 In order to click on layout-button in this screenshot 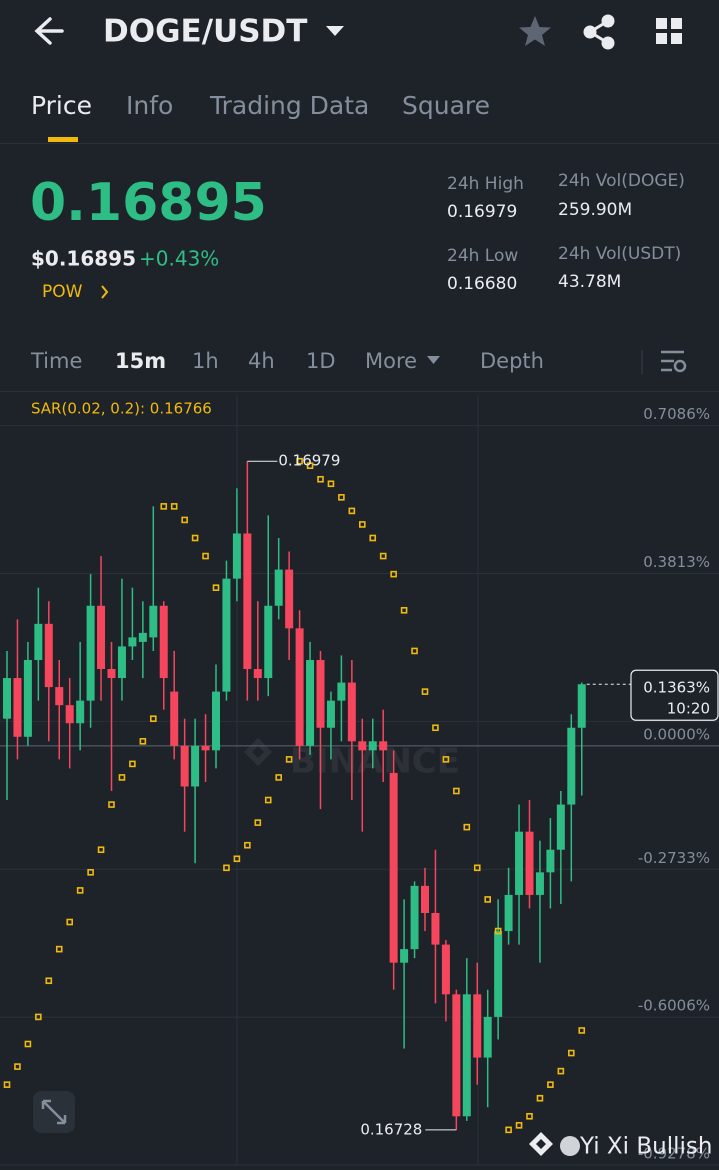, I will do `click(669, 31)`.